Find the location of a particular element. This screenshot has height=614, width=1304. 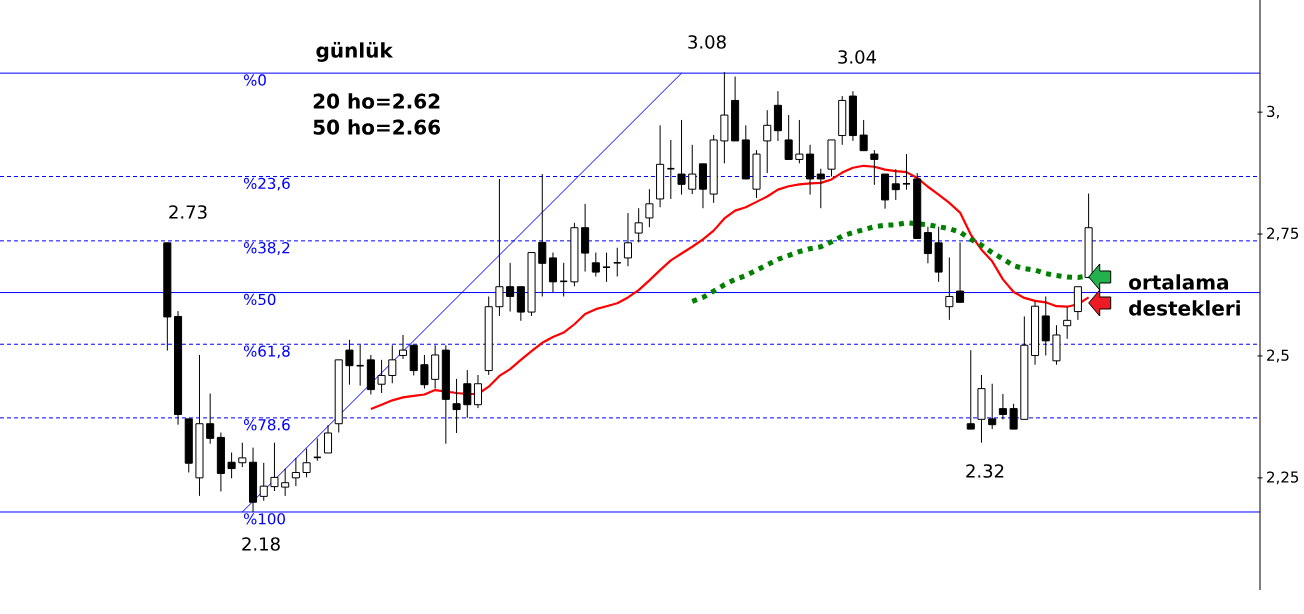

annotation: 2.18 is located at coordinates (261, 544).